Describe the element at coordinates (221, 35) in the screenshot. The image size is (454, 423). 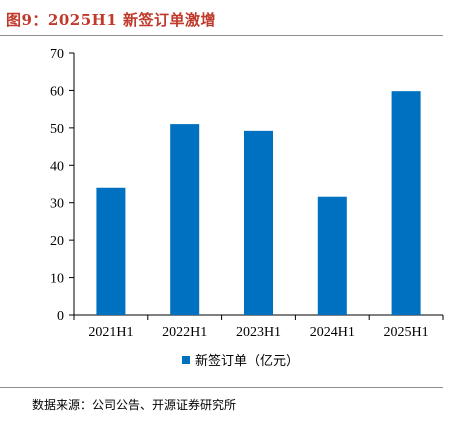
I see `title-divider` at that location.